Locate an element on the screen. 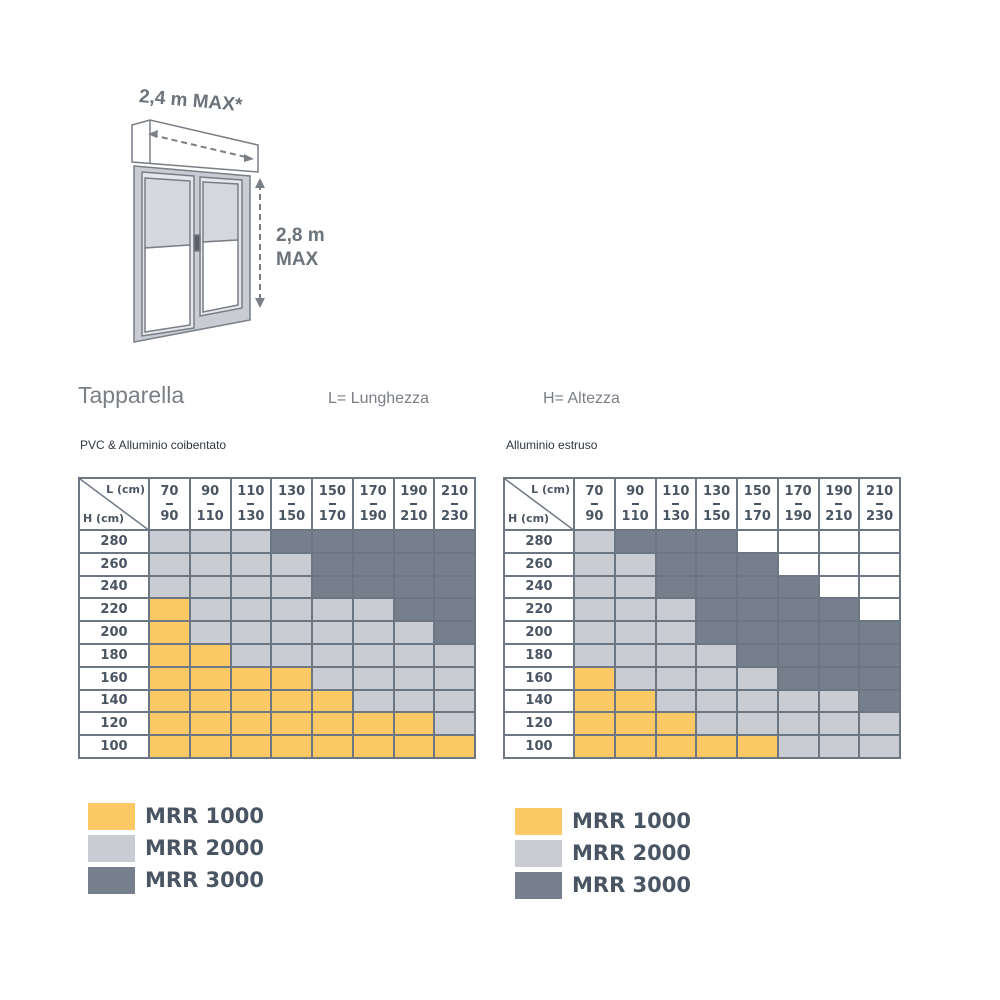  legend-item: MRR 2000 is located at coordinates (176, 848).